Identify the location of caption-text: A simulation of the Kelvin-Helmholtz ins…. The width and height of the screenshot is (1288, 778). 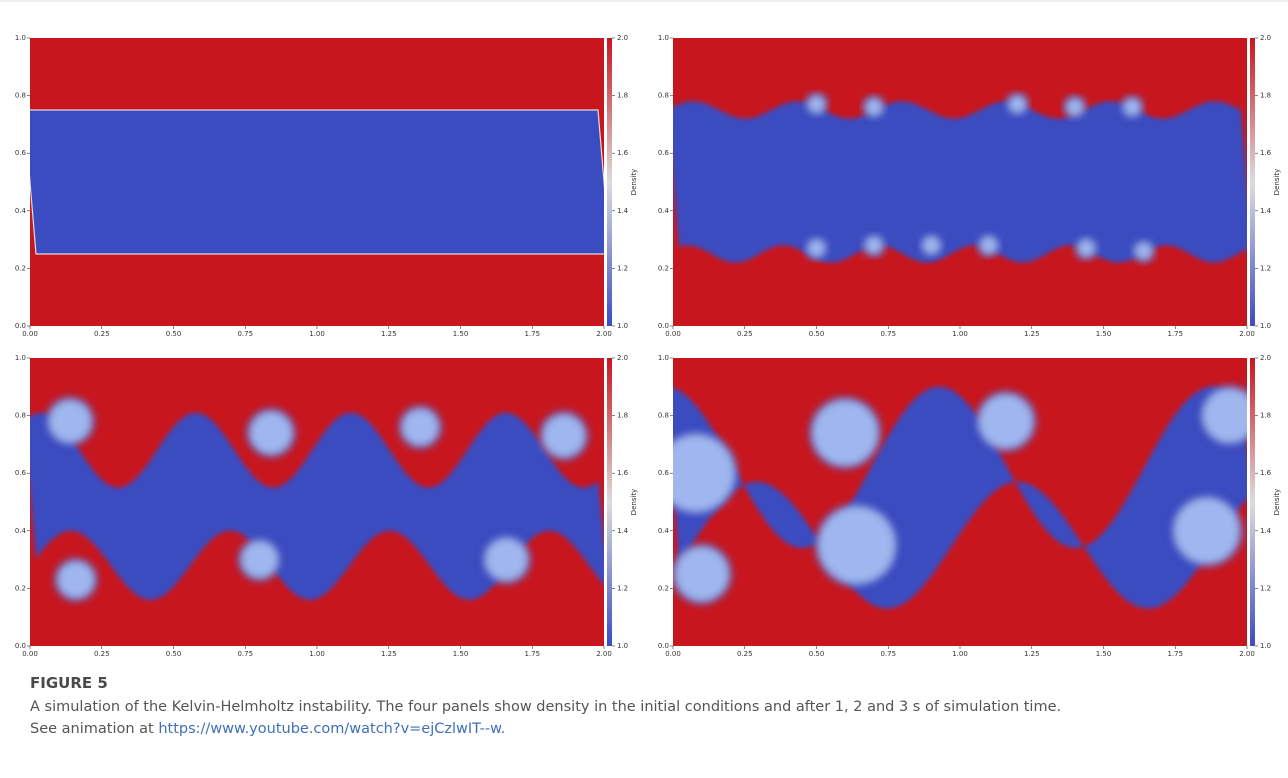
(645, 718).